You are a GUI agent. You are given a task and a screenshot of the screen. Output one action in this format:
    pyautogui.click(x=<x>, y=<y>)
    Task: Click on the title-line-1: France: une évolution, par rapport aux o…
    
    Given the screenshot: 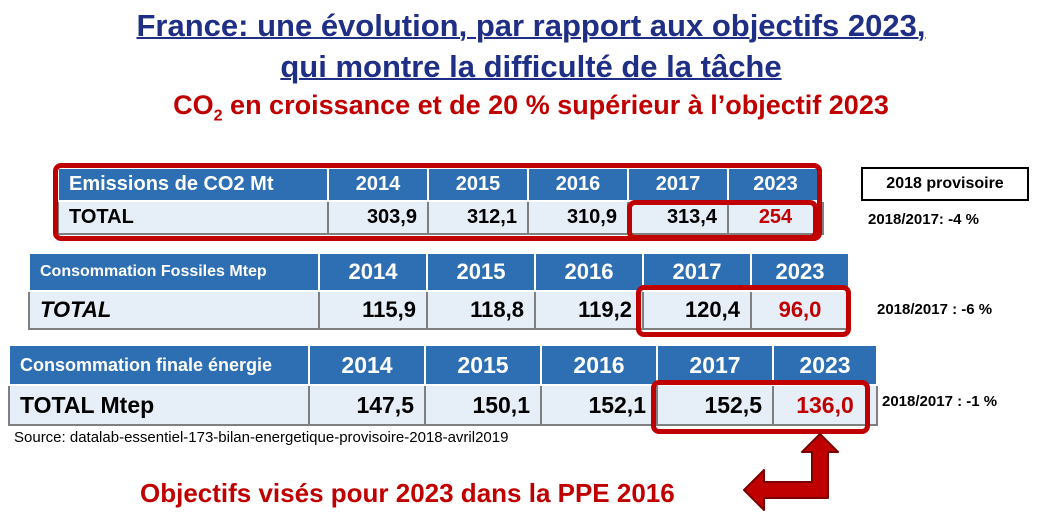 What is the action you would take?
    pyautogui.click(x=531, y=25)
    